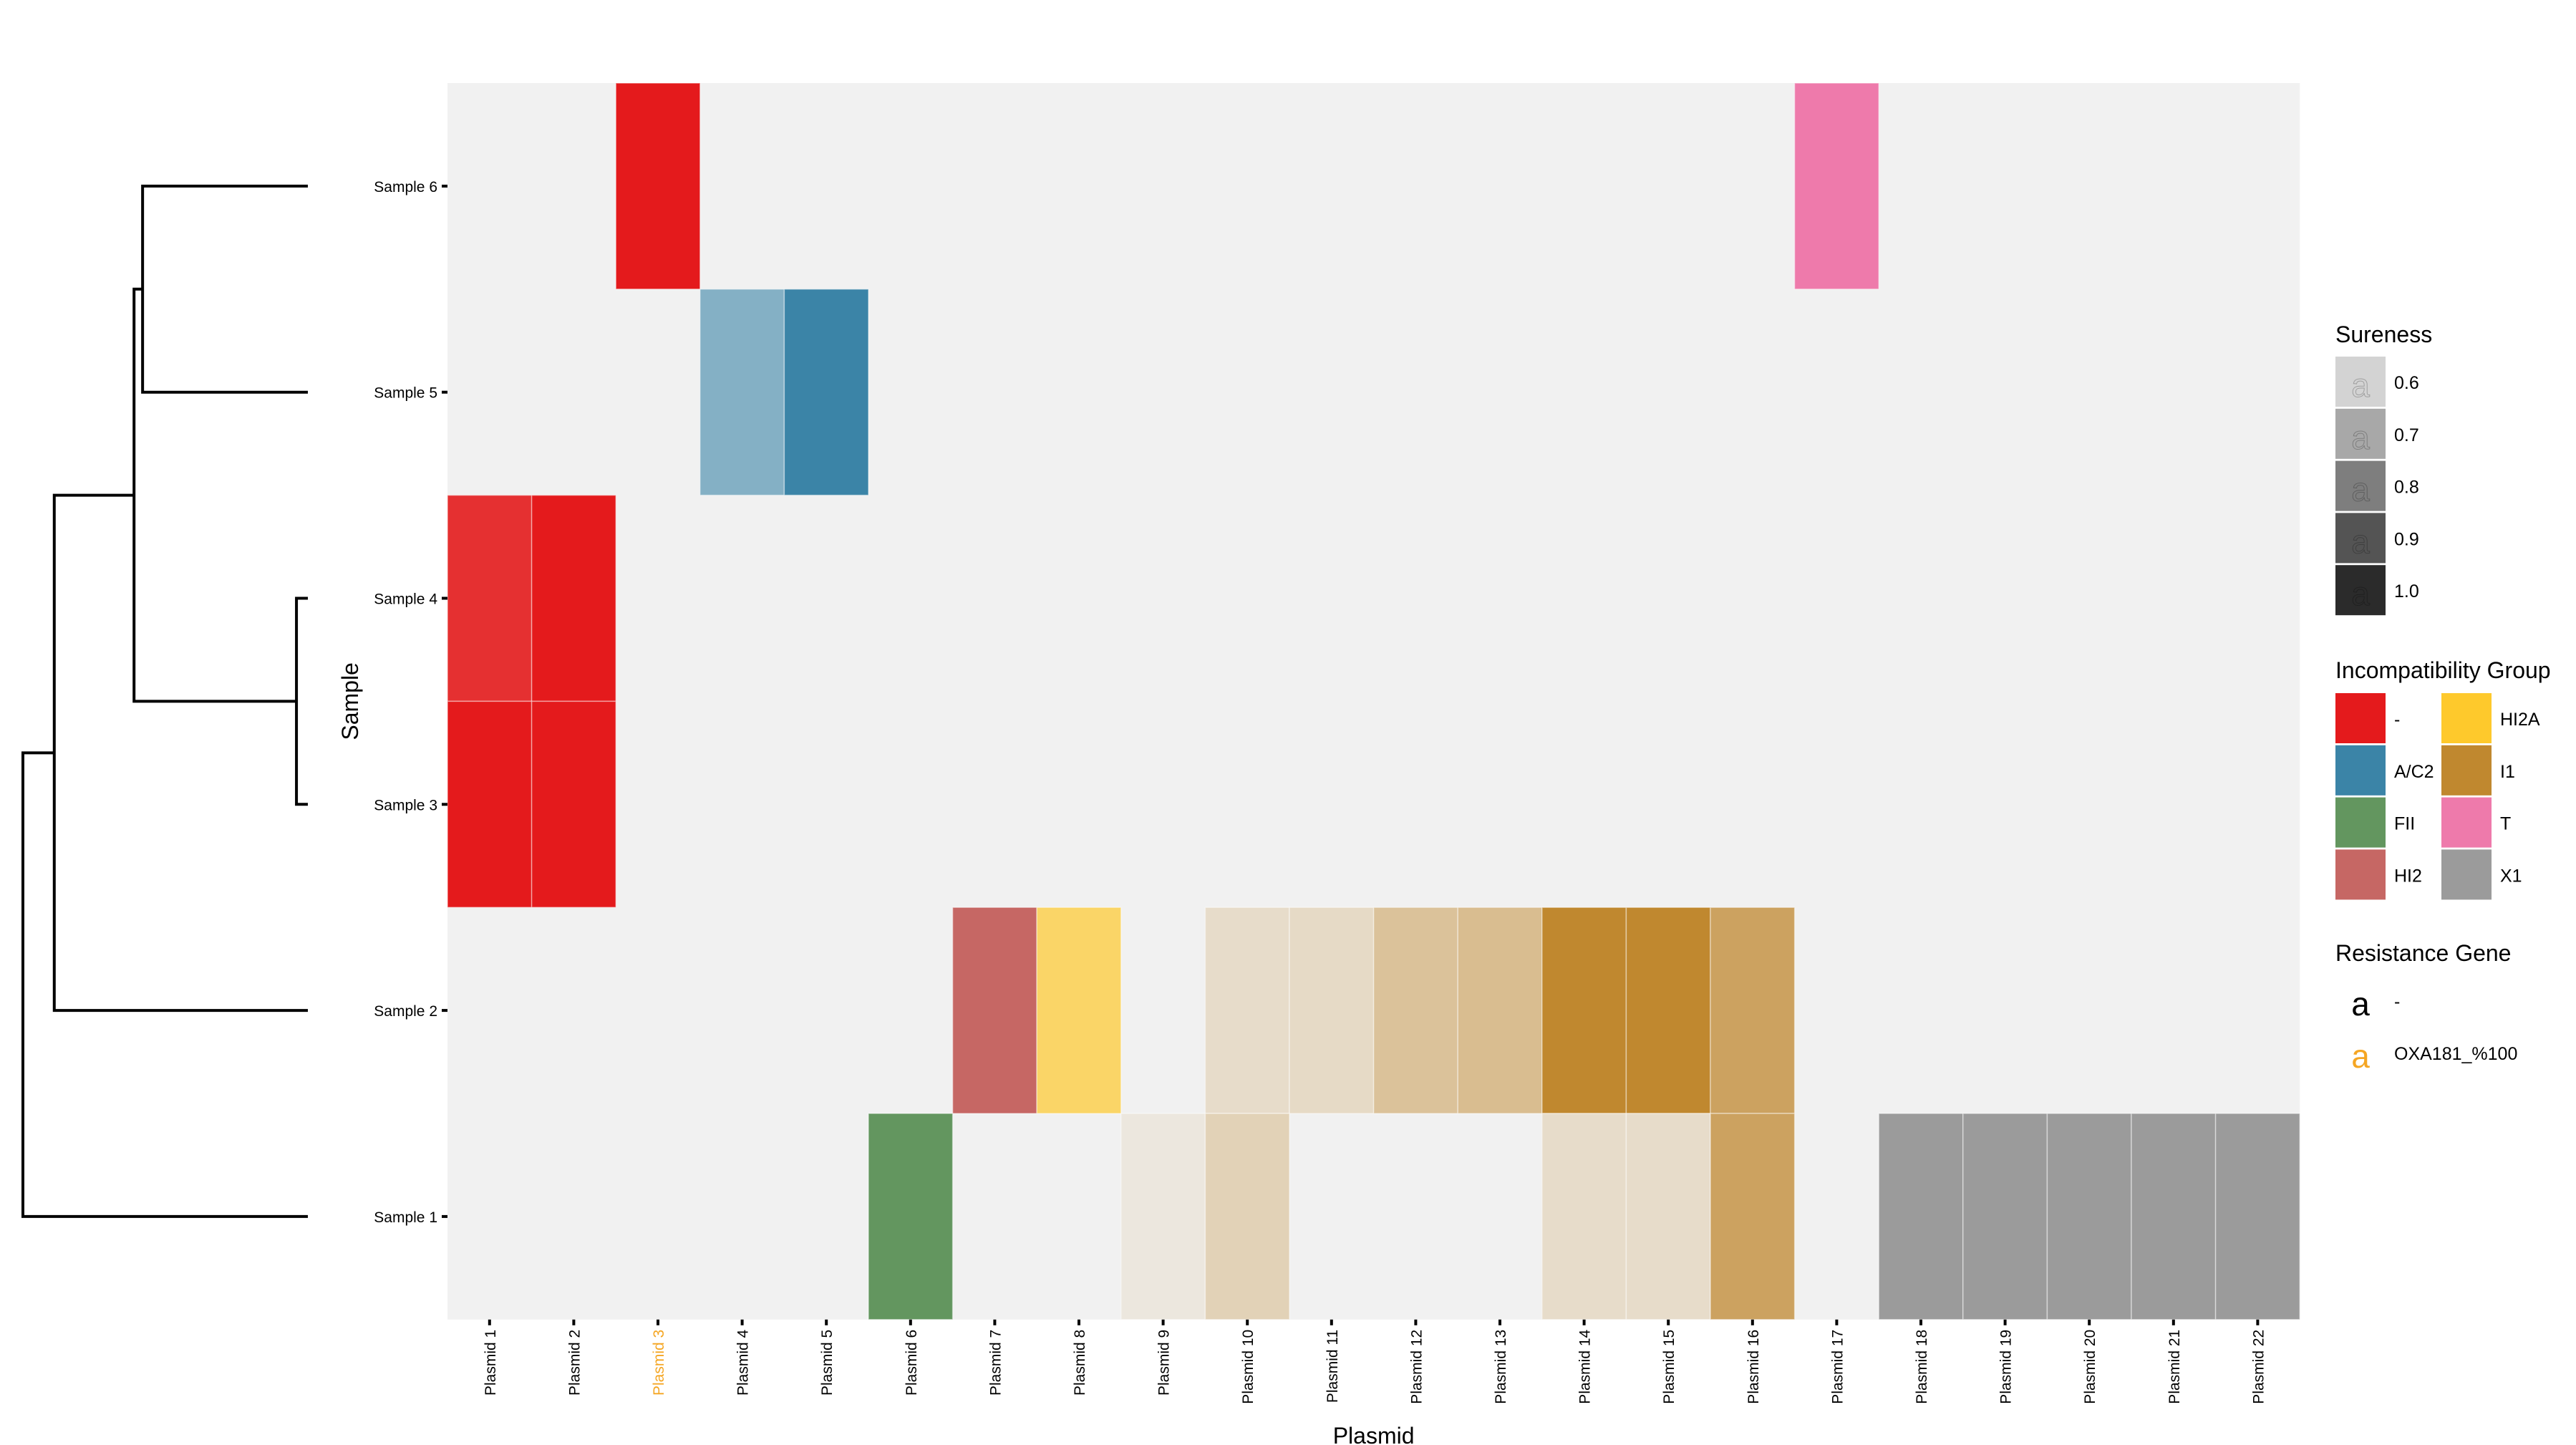  Describe the element at coordinates (2426, 1007) in the screenshot. I see `legend-resistance-gene: Resistance Gene a - a OXA181_%100` at that location.